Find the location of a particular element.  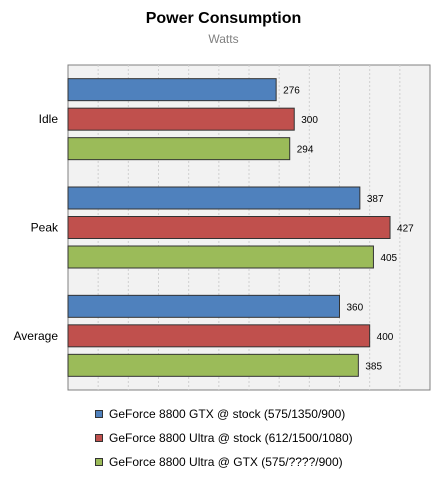

category-label-peak: Peak is located at coordinates (45, 228).